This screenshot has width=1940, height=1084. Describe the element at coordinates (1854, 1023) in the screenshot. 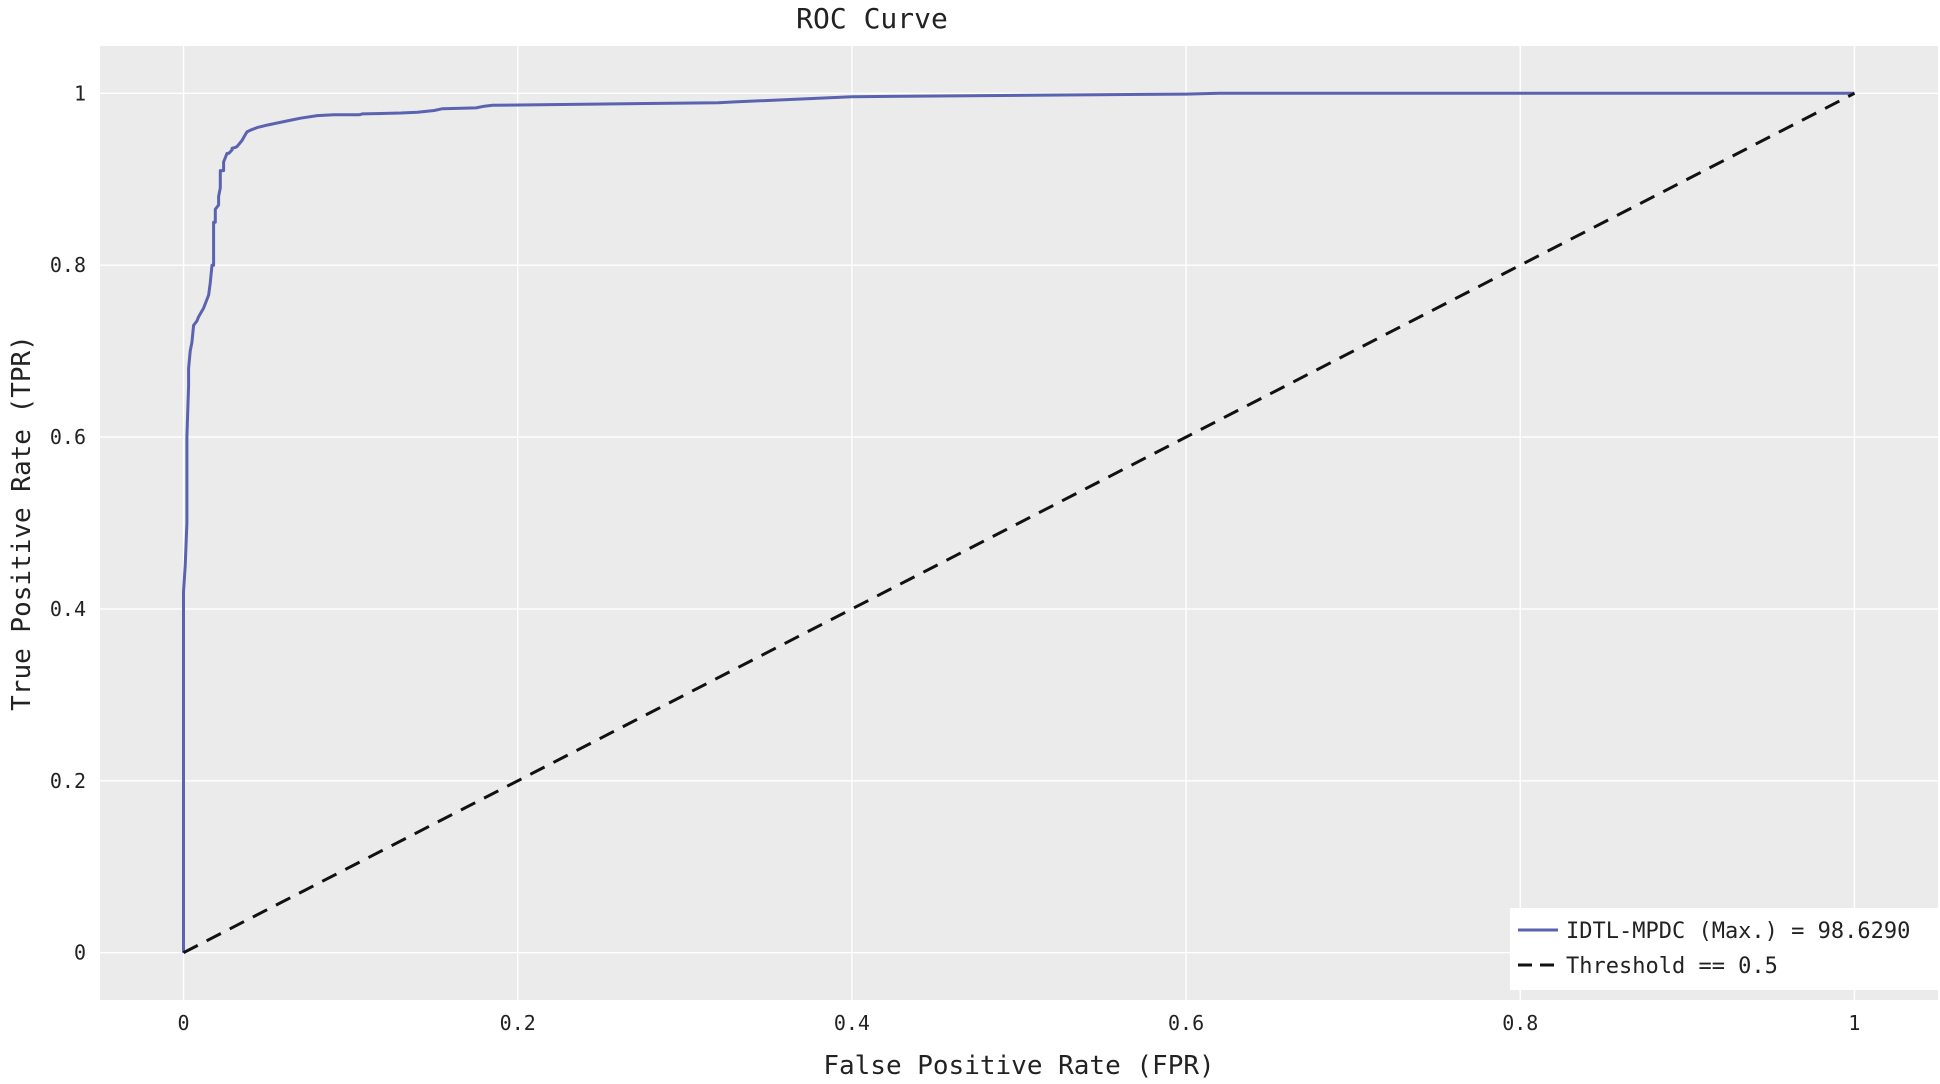

I see `x-tick-label: 1` at that location.